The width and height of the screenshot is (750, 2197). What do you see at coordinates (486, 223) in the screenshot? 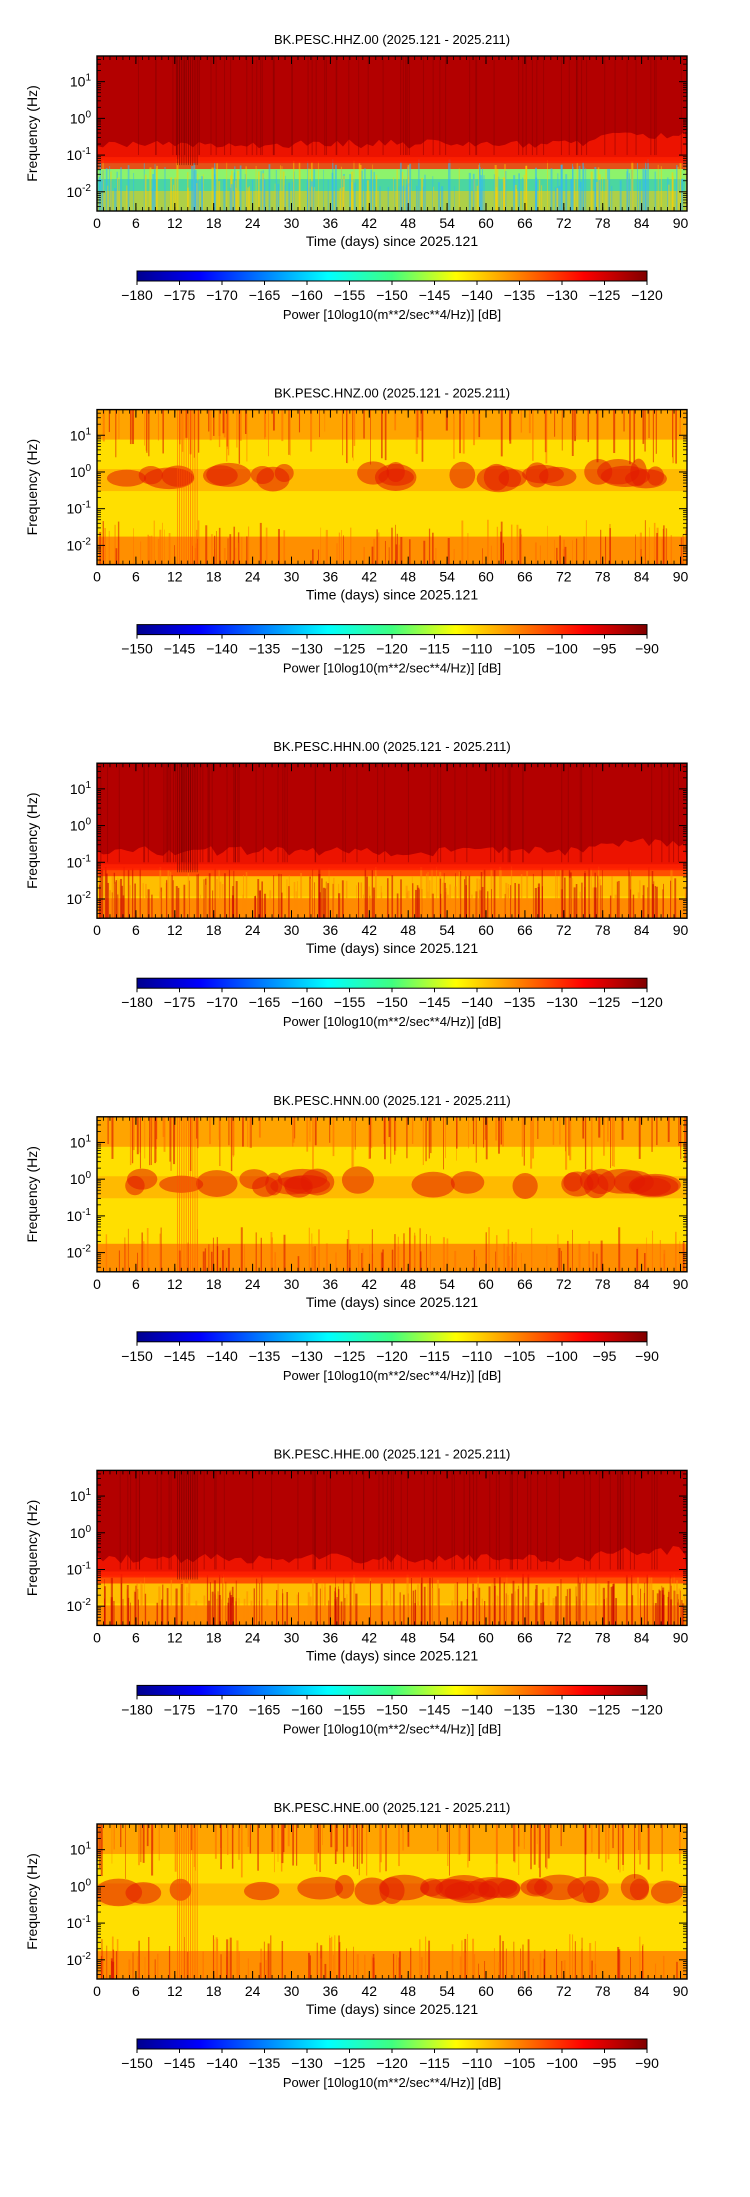
I see `x-tick-label: 60` at bounding box center [486, 223].